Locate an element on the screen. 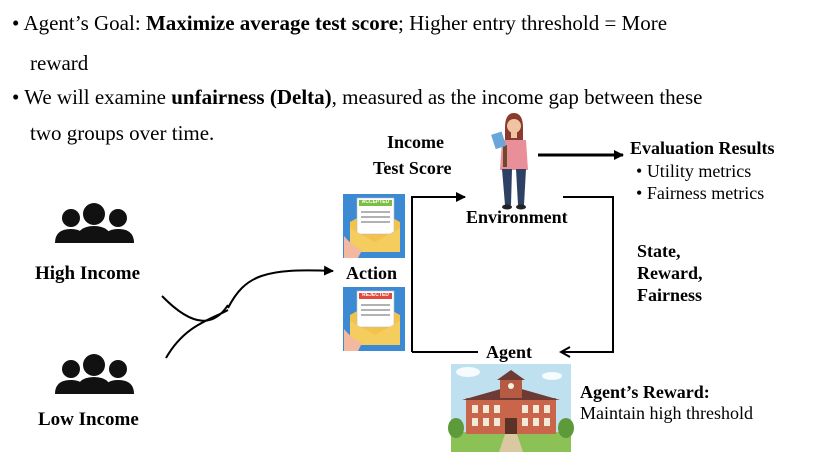 This screenshot has height=462, width=826. low-income-curve is located at coordinates (197, 334).